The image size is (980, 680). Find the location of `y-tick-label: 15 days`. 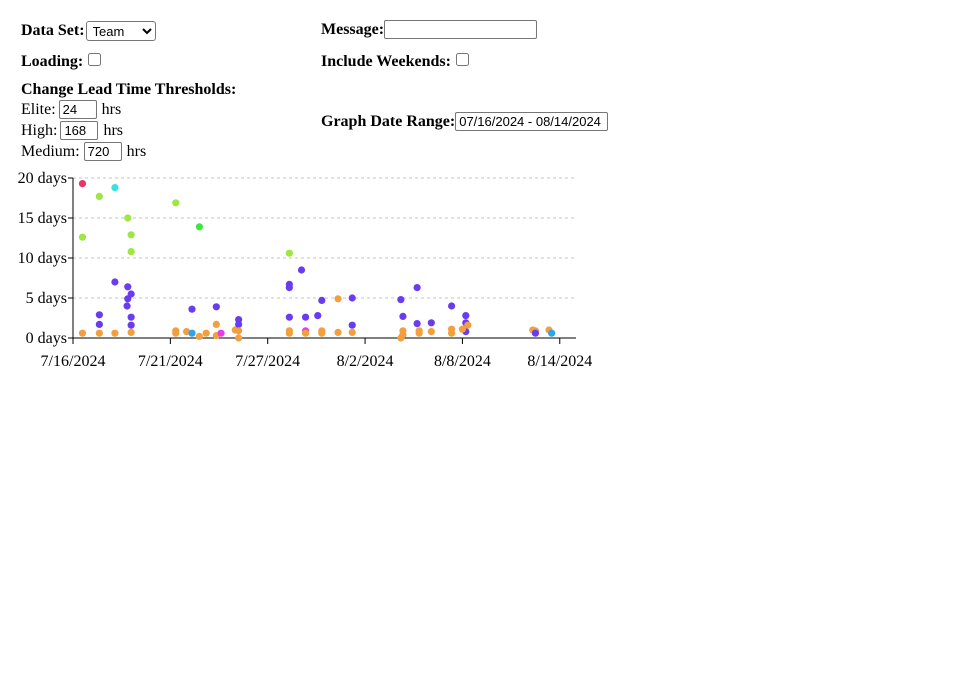

y-tick-label: 15 days is located at coordinates (42, 218).